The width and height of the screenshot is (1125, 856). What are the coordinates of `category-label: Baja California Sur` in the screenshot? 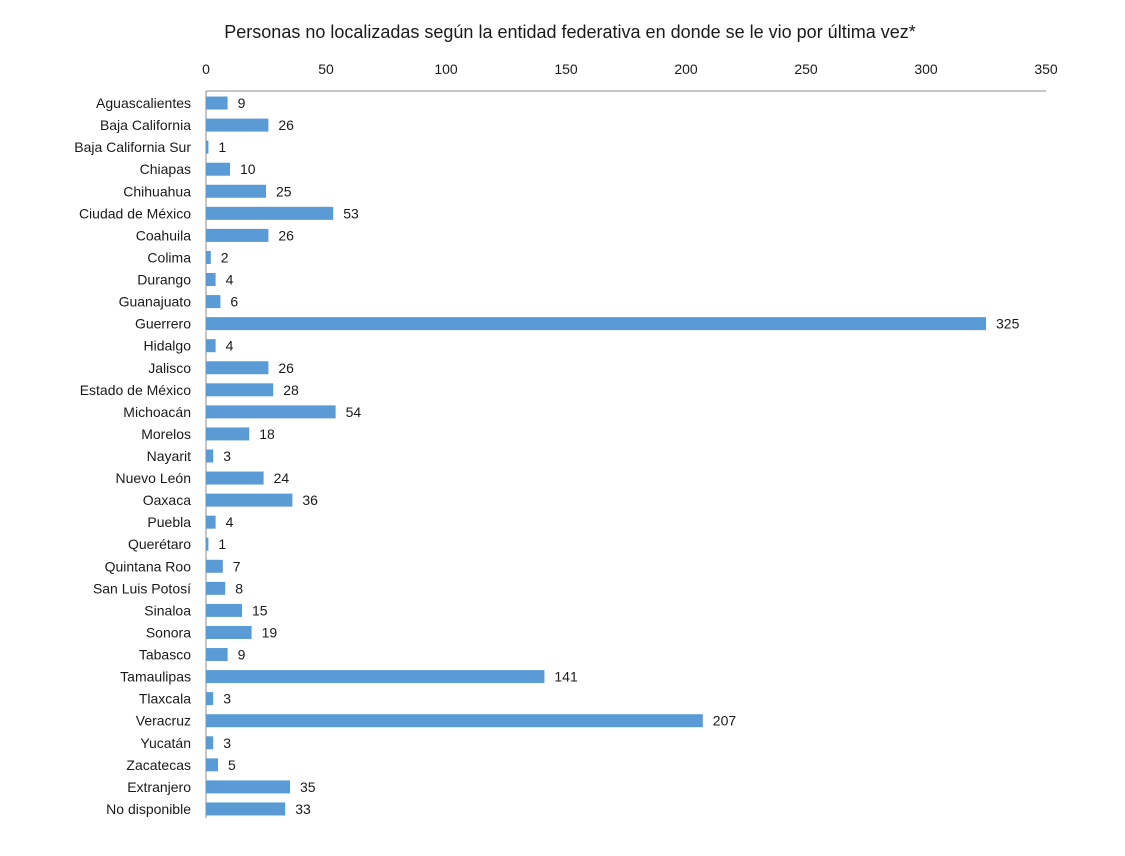 It's located at (132, 147).